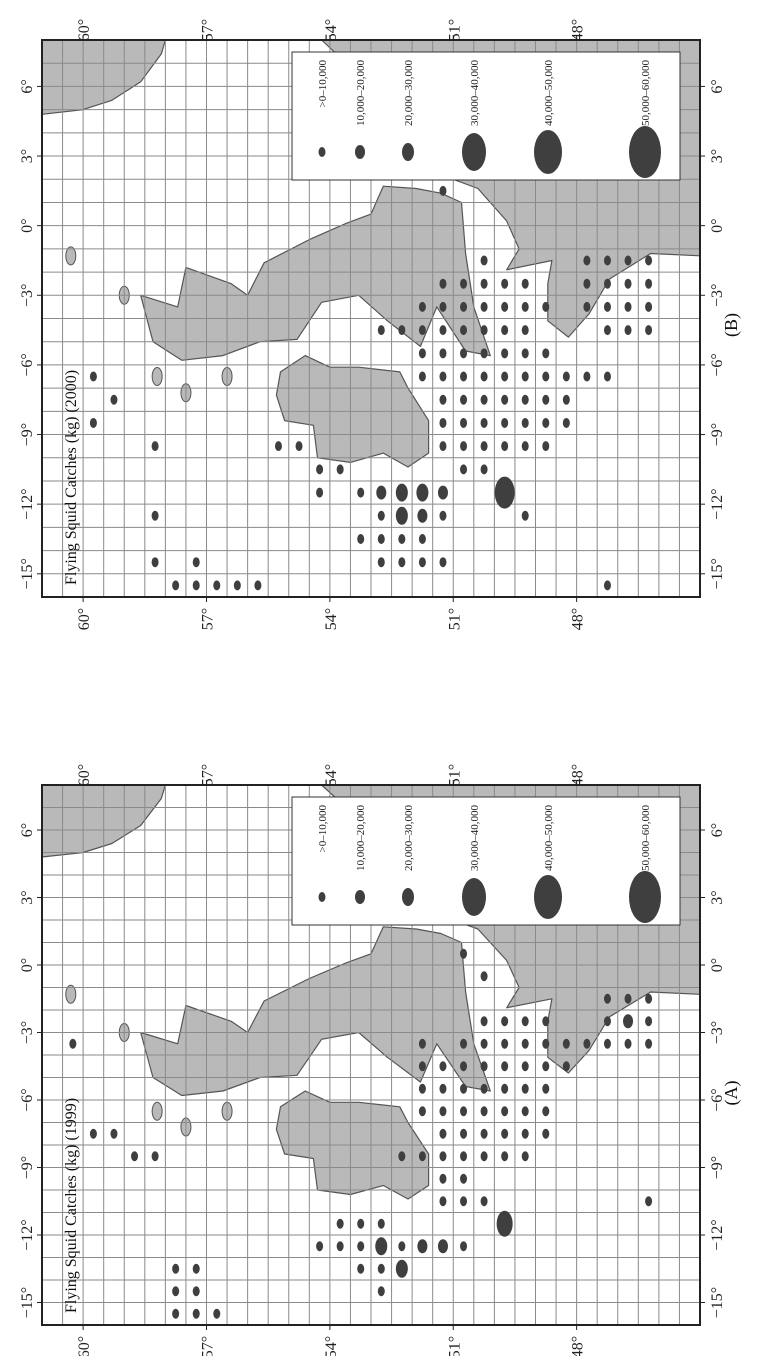 Image resolution: width=774 pixels, height=1356 pixels. What do you see at coordinates (27, 225) in the screenshot?
I see `lon-tick-label: 0°` at bounding box center [27, 225].